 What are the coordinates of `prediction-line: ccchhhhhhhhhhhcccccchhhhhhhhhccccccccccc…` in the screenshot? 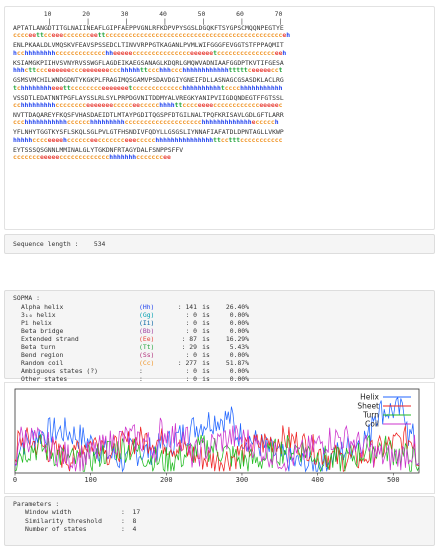 It's located at (146, 122).